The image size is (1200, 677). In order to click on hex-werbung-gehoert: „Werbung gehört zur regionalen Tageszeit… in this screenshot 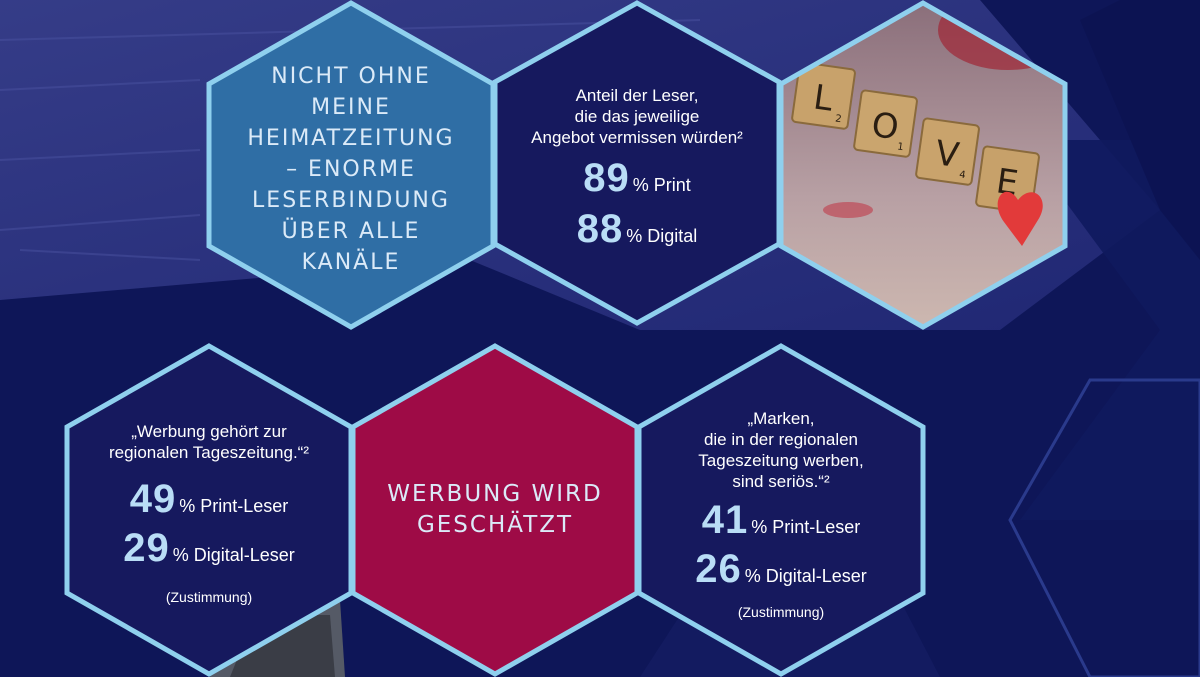, I will do `click(209, 510)`.